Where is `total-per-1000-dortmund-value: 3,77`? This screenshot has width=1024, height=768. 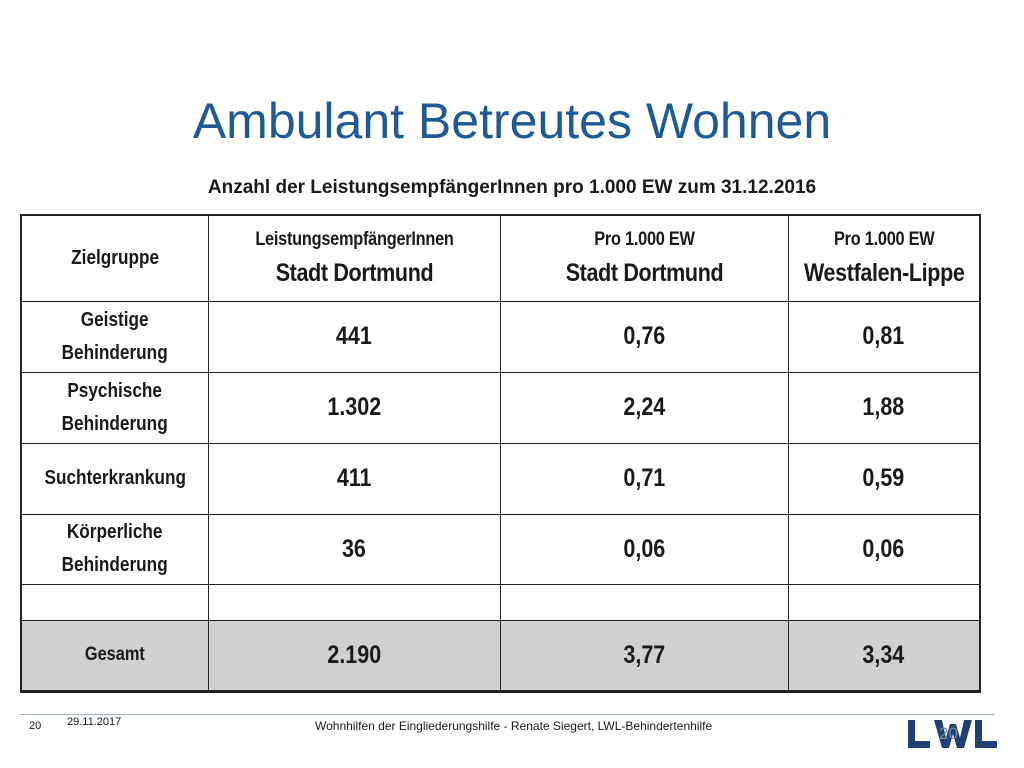
total-per-1000-dortmund-value: 3,77 is located at coordinates (644, 654).